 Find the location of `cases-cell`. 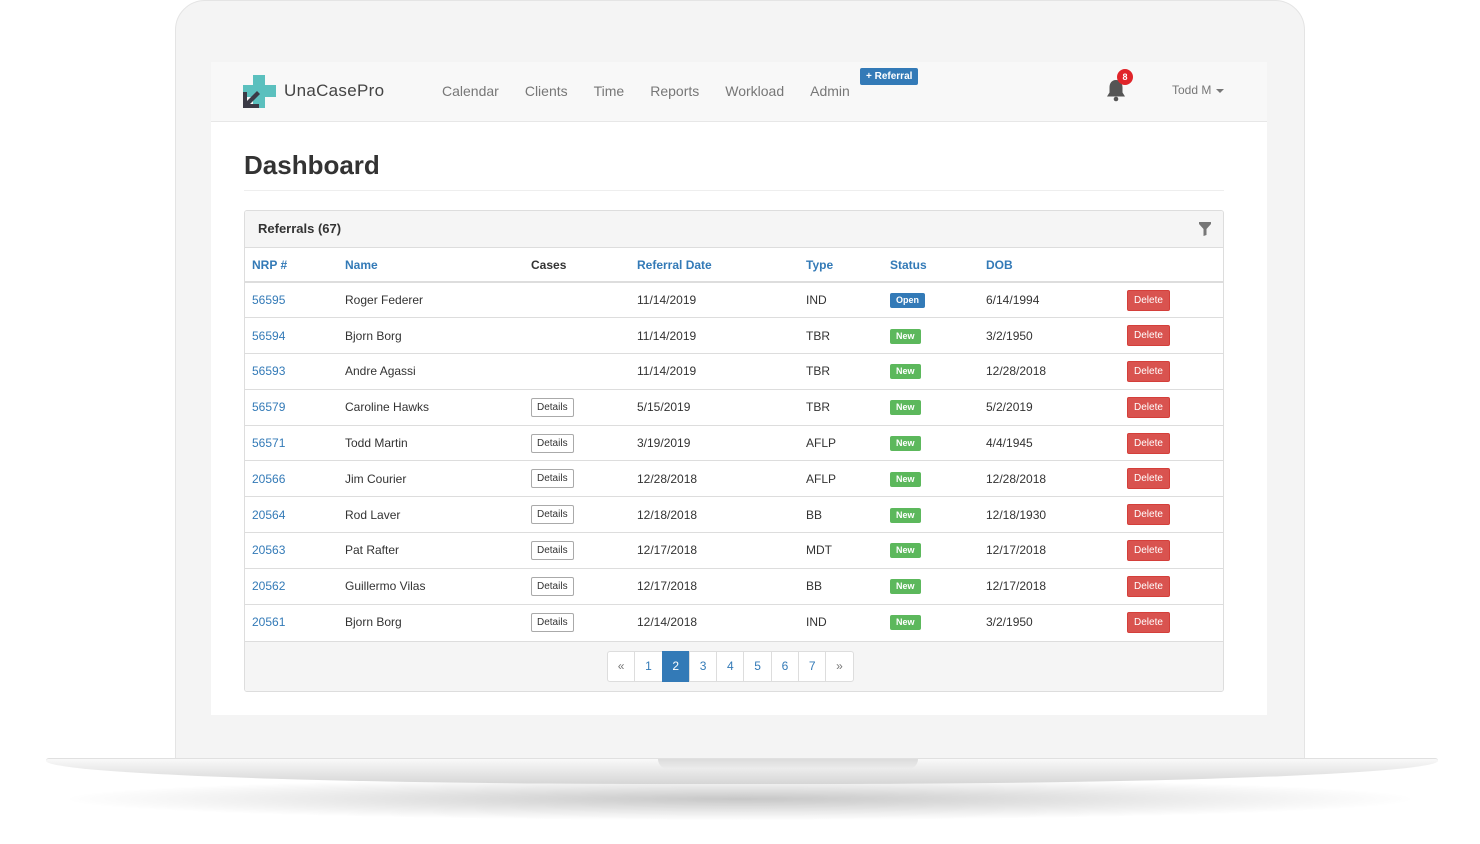

cases-cell is located at coordinates (577, 299).